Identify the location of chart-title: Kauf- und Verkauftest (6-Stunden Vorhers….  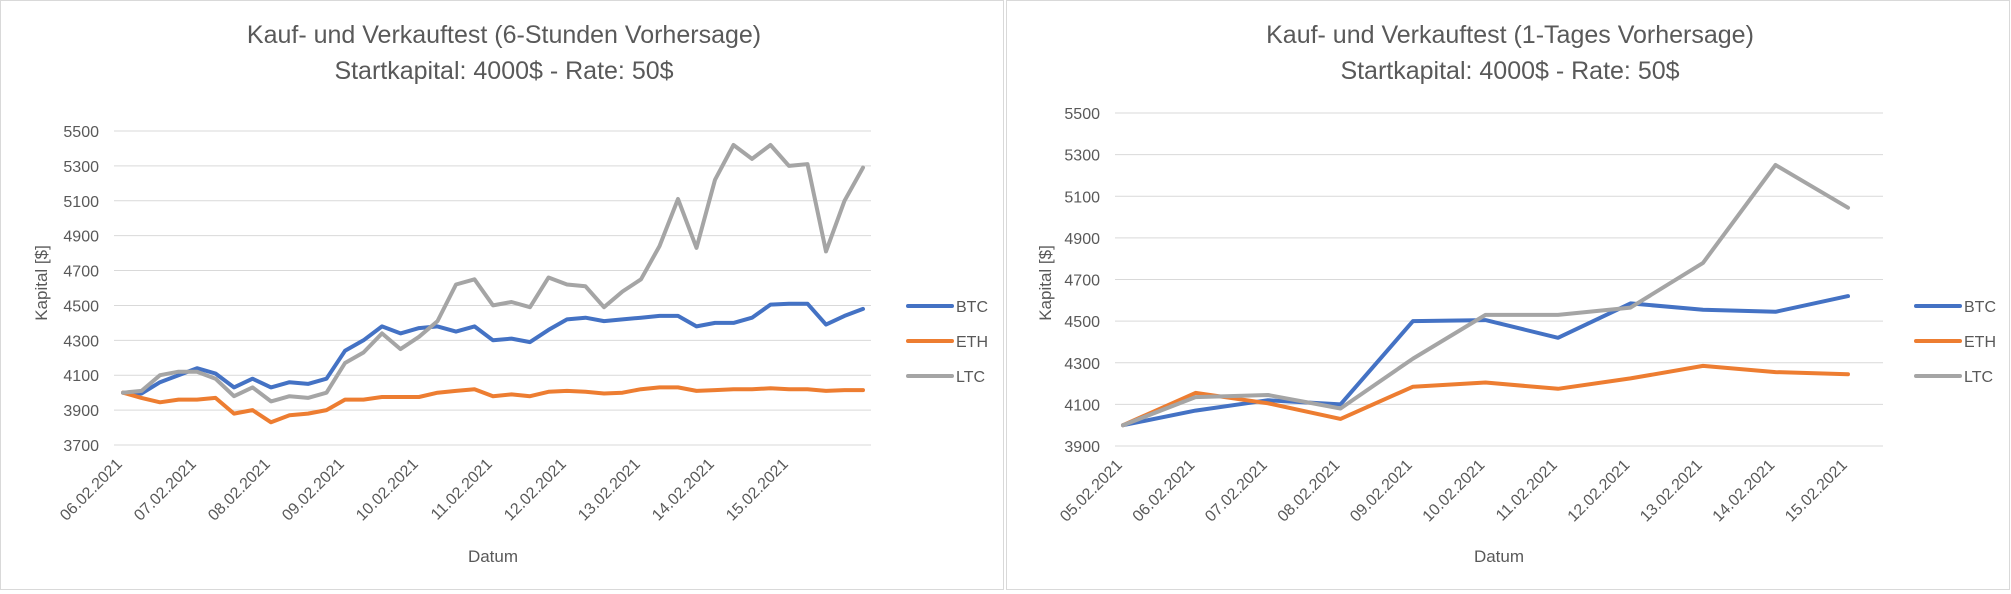
(504, 35).